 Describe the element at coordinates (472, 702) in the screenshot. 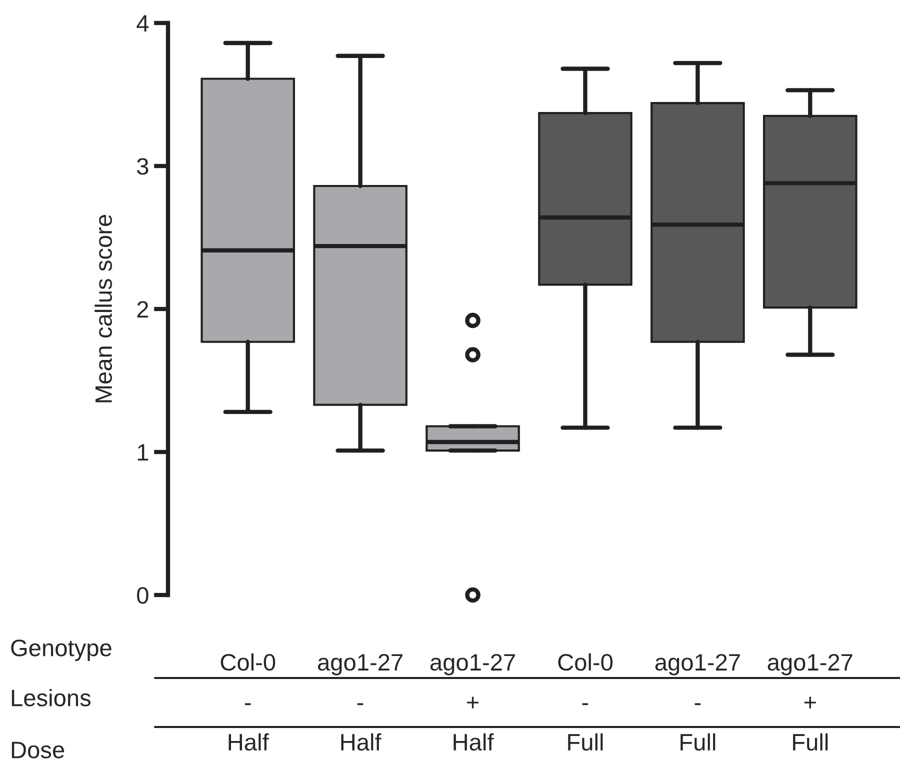

I see `x-tick-label: ago1-27 + Half` at that location.